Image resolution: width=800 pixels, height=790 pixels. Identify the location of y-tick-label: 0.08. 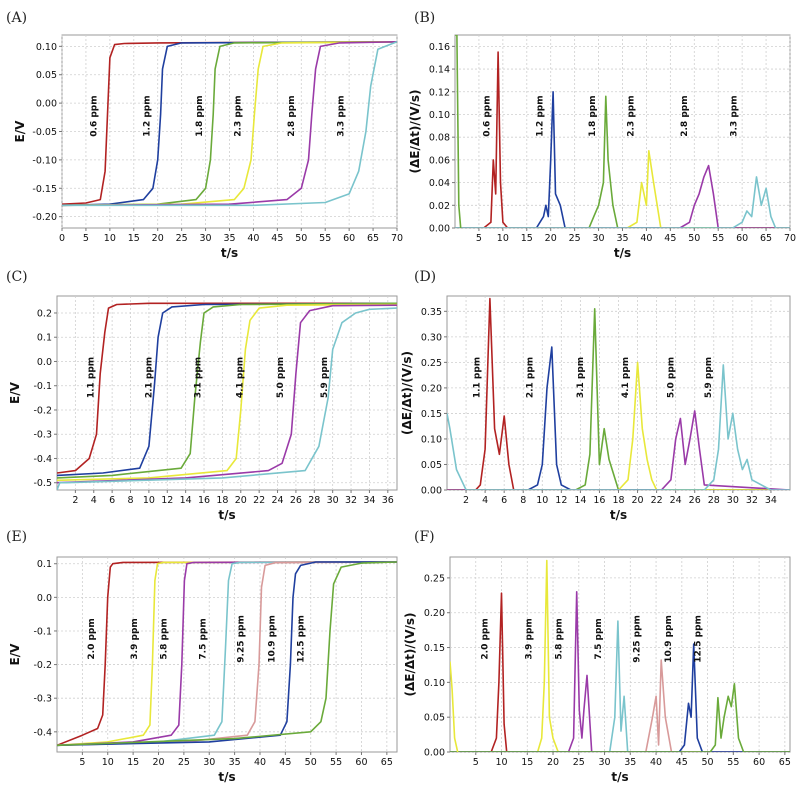
(439, 138).